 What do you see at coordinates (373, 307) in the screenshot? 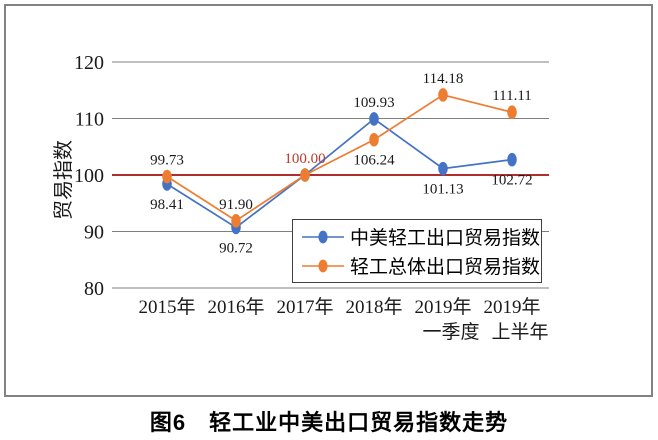
I see `x-label-3: 2018年` at bounding box center [373, 307].